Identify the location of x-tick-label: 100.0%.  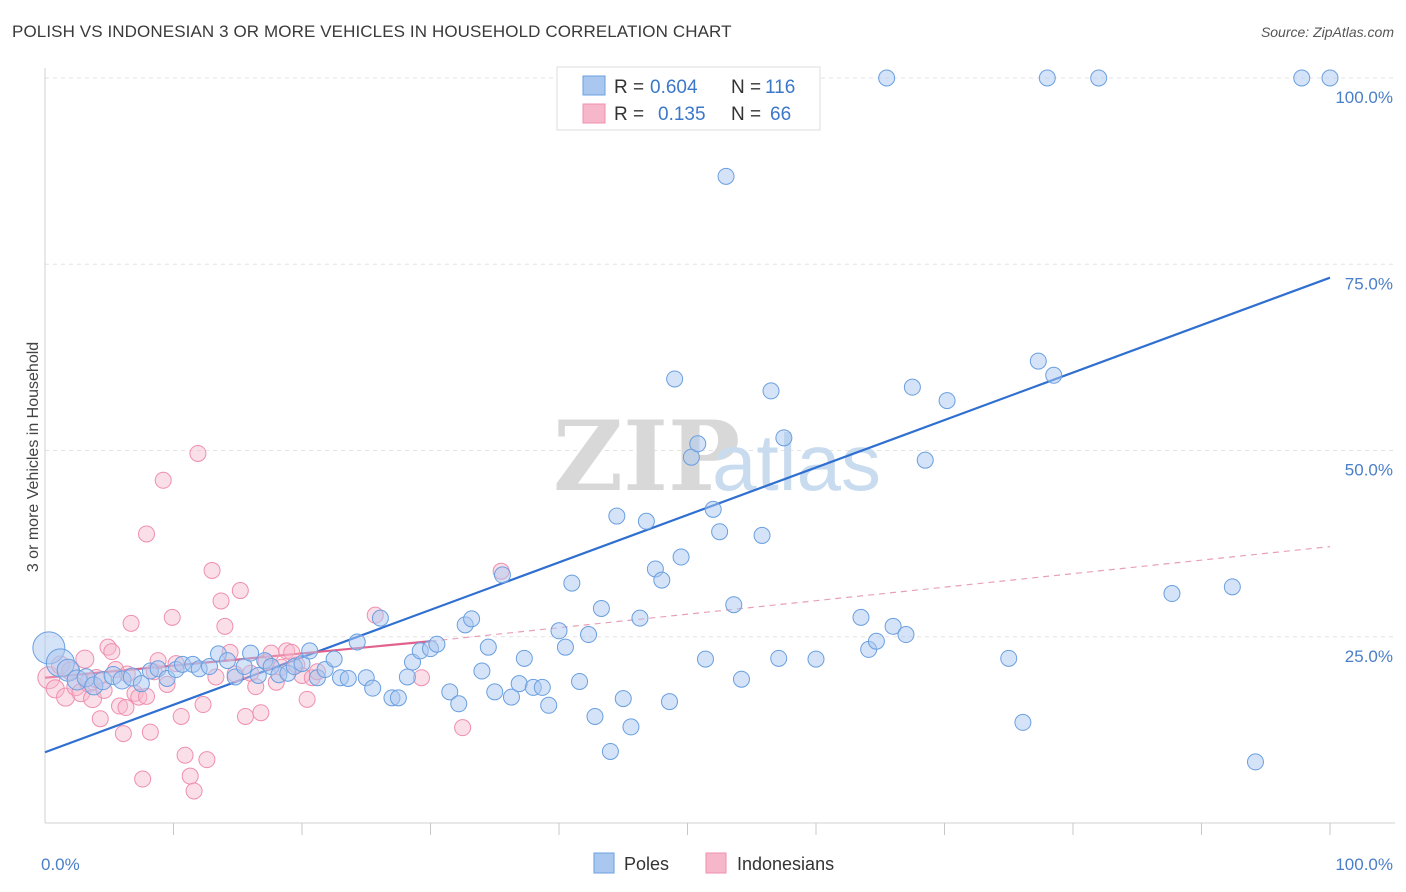
(1364, 864).